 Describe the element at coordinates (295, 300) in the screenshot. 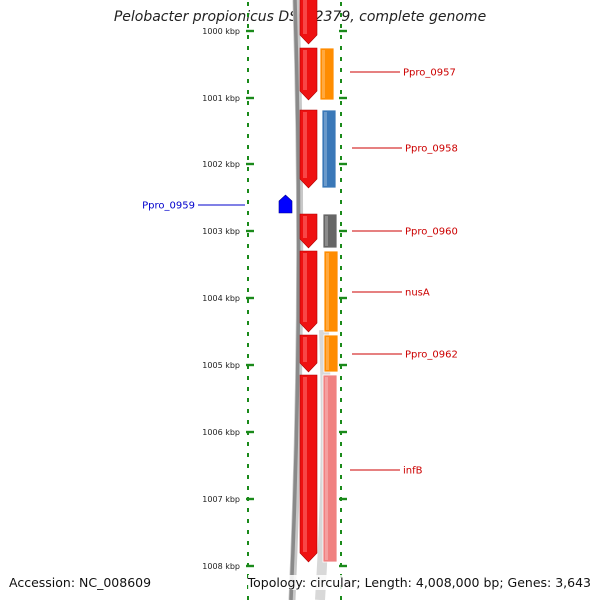

I see `genome-backbone` at that location.